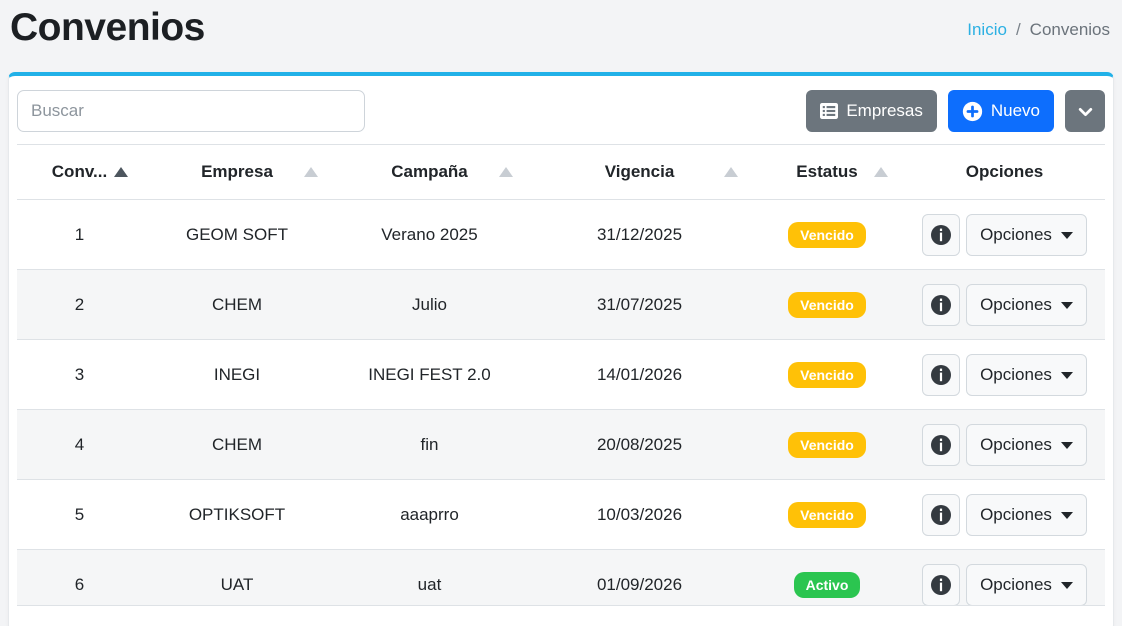 The height and width of the screenshot is (626, 1122). Describe the element at coordinates (1069, 29) in the screenshot. I see `breadcrumb-current: Convenios` at that location.